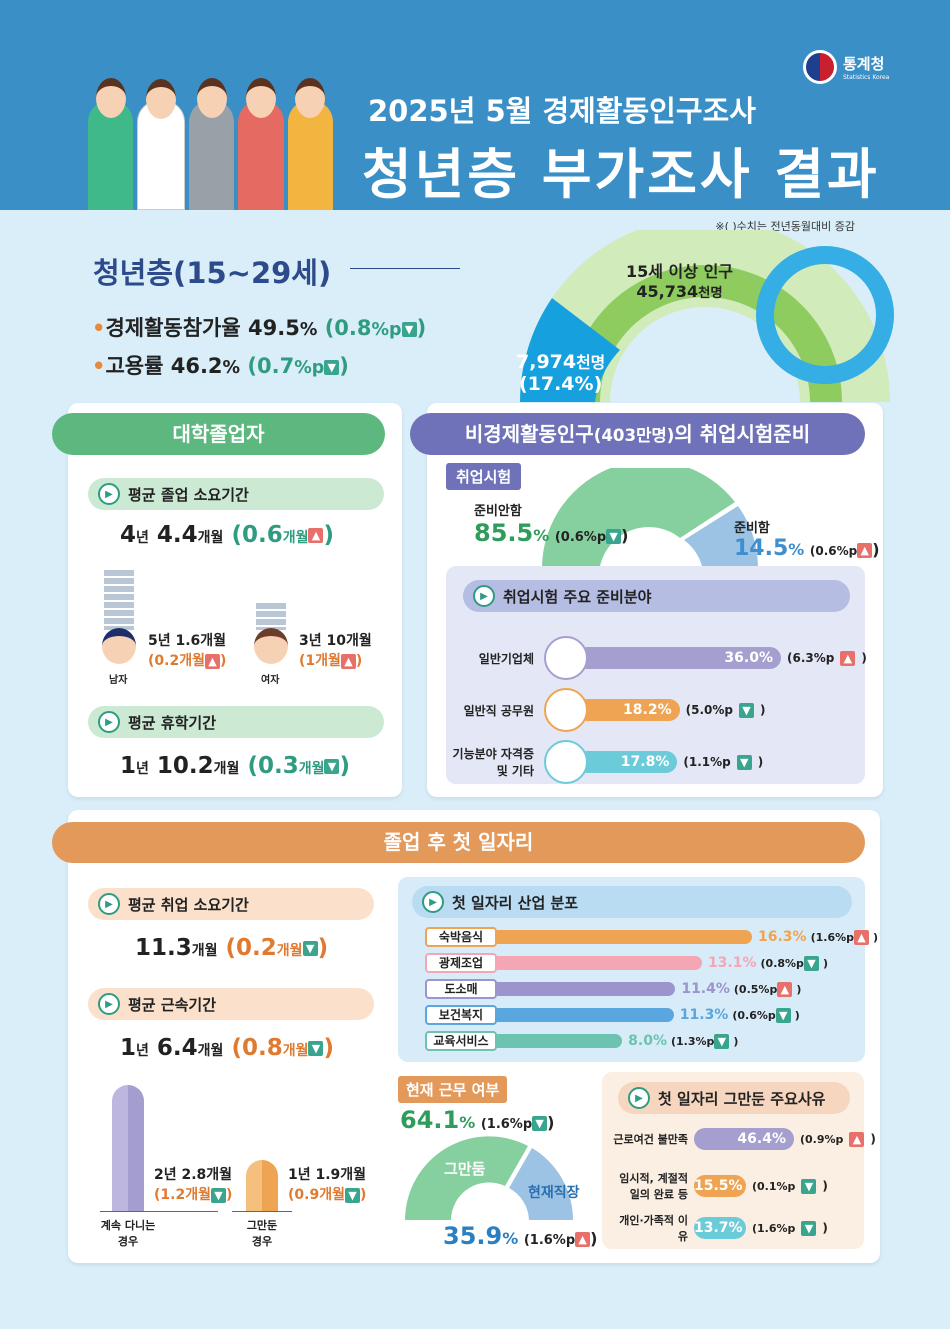 The height and width of the screenshot is (1329, 950). What do you see at coordinates (653, 1228) in the screenshot?
I see `reason-label: 개인·가족적 이유` at bounding box center [653, 1228].